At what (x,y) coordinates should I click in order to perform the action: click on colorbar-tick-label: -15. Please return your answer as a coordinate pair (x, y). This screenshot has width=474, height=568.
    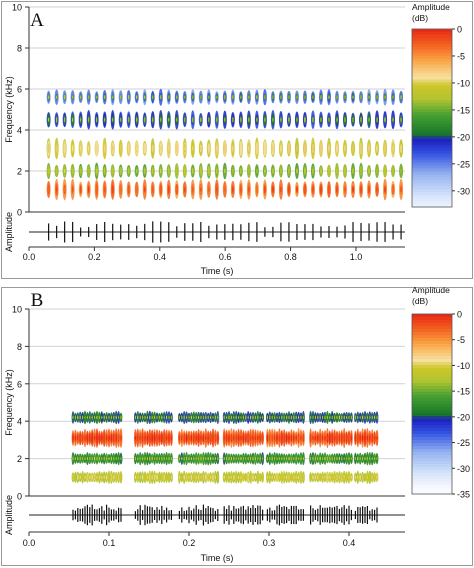
    Looking at the image, I should click on (463, 392).